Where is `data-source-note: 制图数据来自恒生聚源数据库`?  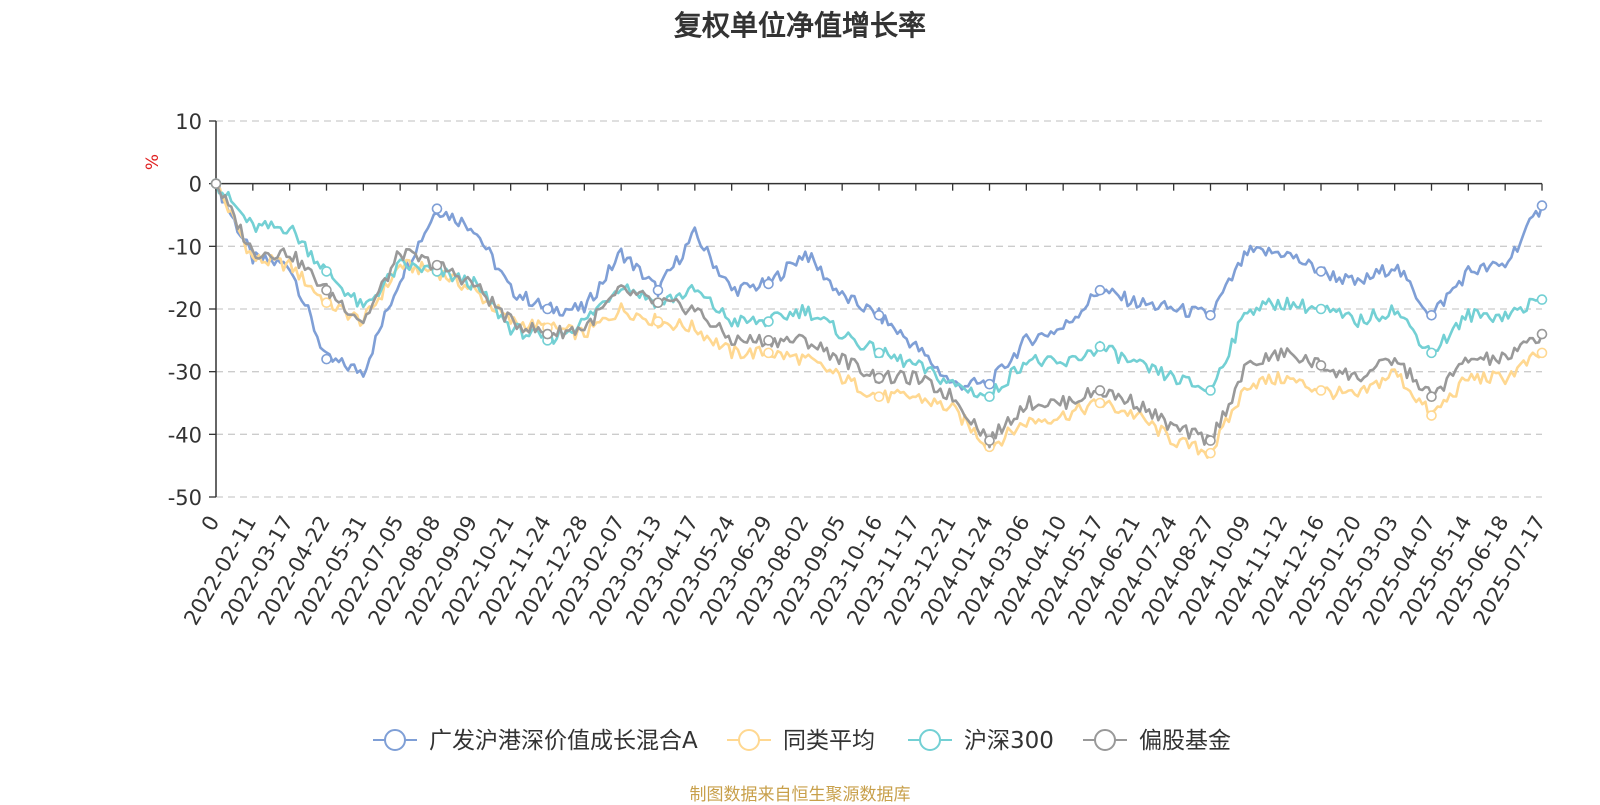
data-source-note: 制图数据来自恒生聚源数据库 is located at coordinates (800, 795).